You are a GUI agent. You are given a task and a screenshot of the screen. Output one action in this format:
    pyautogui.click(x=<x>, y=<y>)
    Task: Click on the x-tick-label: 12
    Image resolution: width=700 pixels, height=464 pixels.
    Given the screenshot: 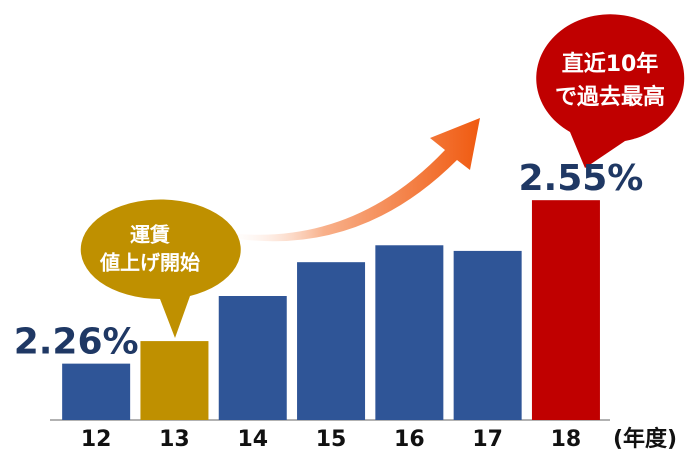 What is the action you would take?
    pyautogui.click(x=96, y=439)
    